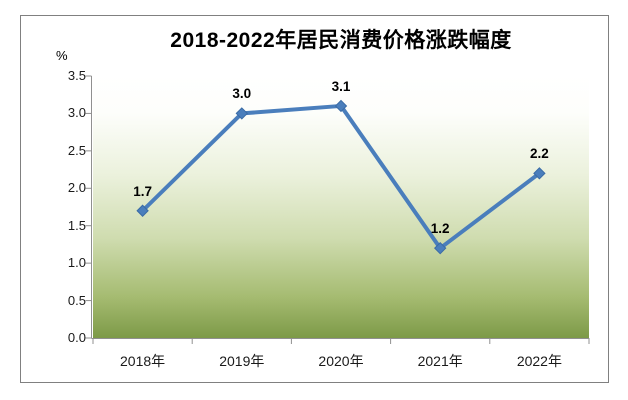 The height and width of the screenshot is (400, 628). Describe the element at coordinates (341, 86) in the screenshot. I see `data-label: 3.1` at that location.